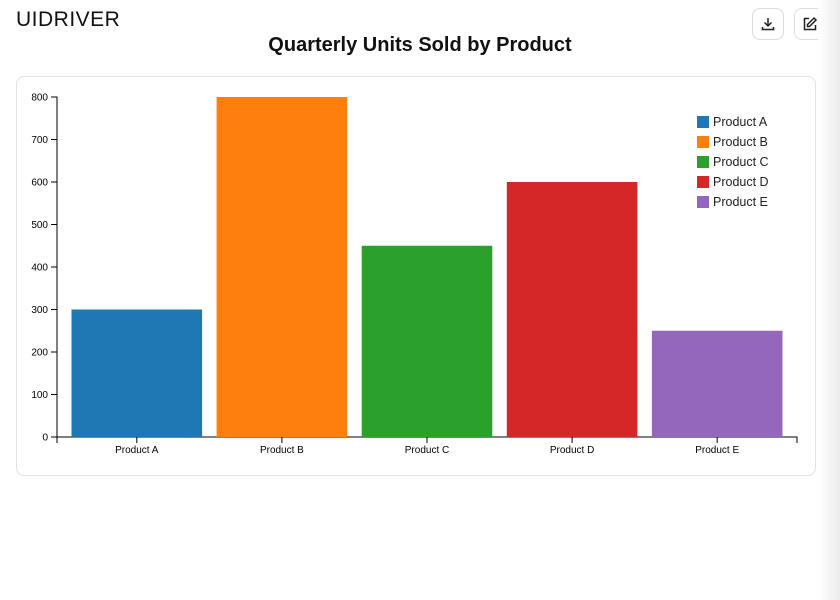  What do you see at coordinates (39, 268) in the screenshot?
I see `y-tick-label: 400` at bounding box center [39, 268].